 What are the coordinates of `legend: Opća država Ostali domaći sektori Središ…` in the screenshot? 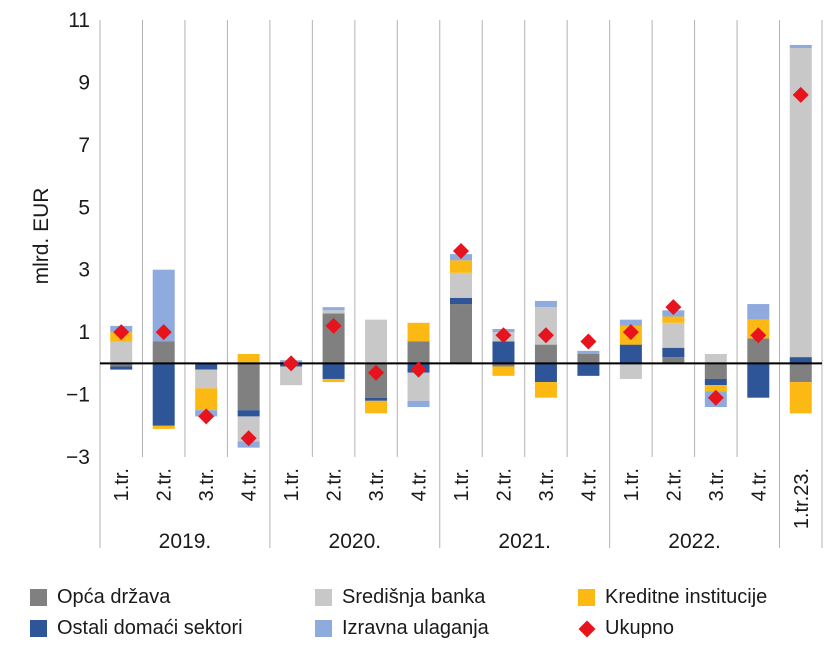 It's located at (430, 617).